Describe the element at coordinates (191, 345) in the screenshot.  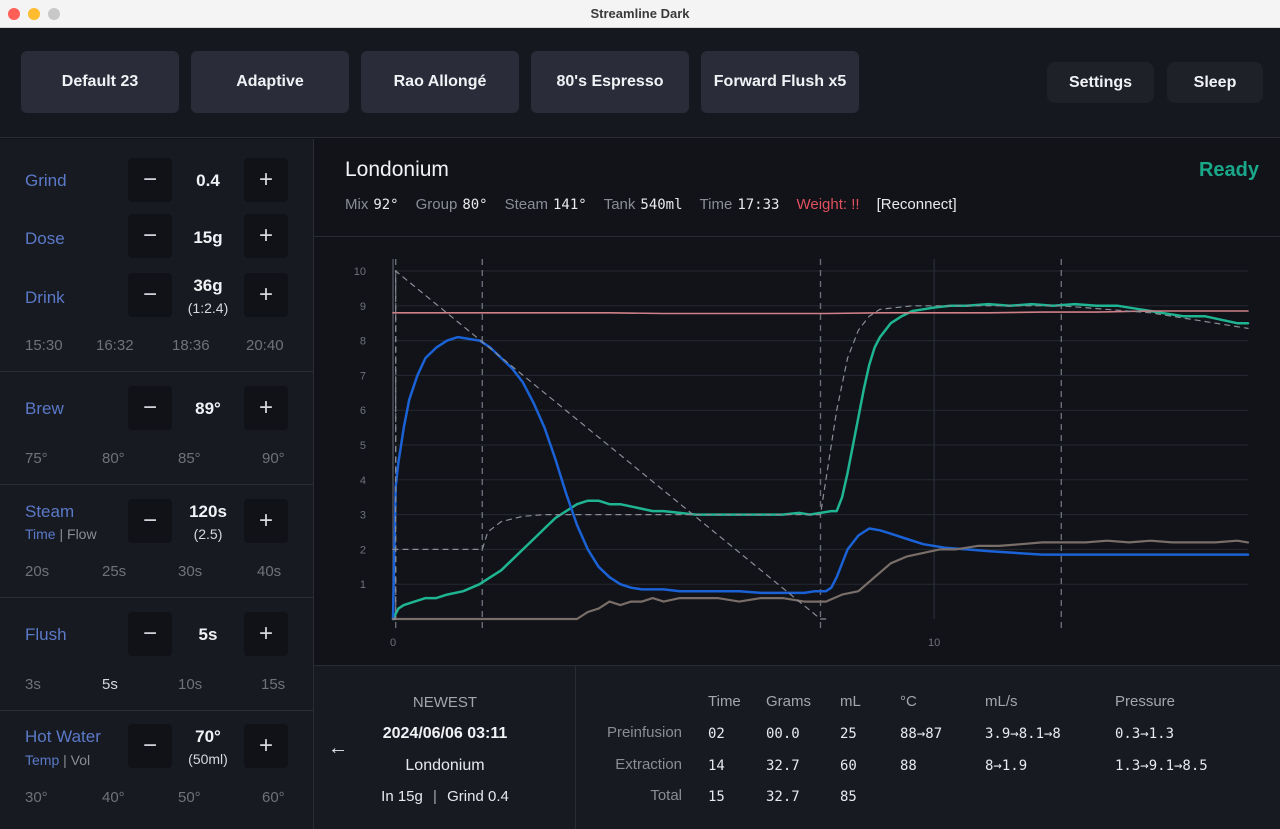
I see `drink-quick-option: 18:36` at that location.